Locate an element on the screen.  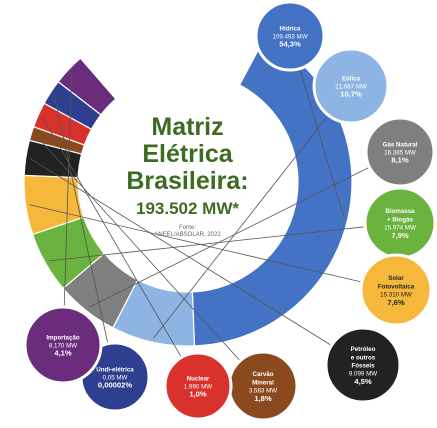
slice-label-7: Nuclear 1.990 MW1,0% is located at coordinates (198, 386).